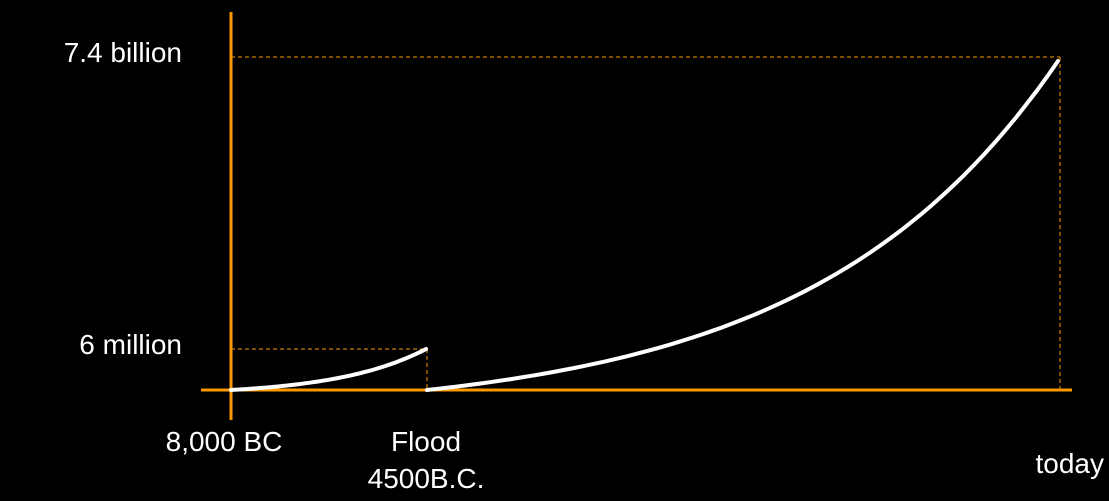 The height and width of the screenshot is (501, 1109). Describe the element at coordinates (130, 344) in the screenshot. I see `y-tick-label-6-million: 6 million` at that location.